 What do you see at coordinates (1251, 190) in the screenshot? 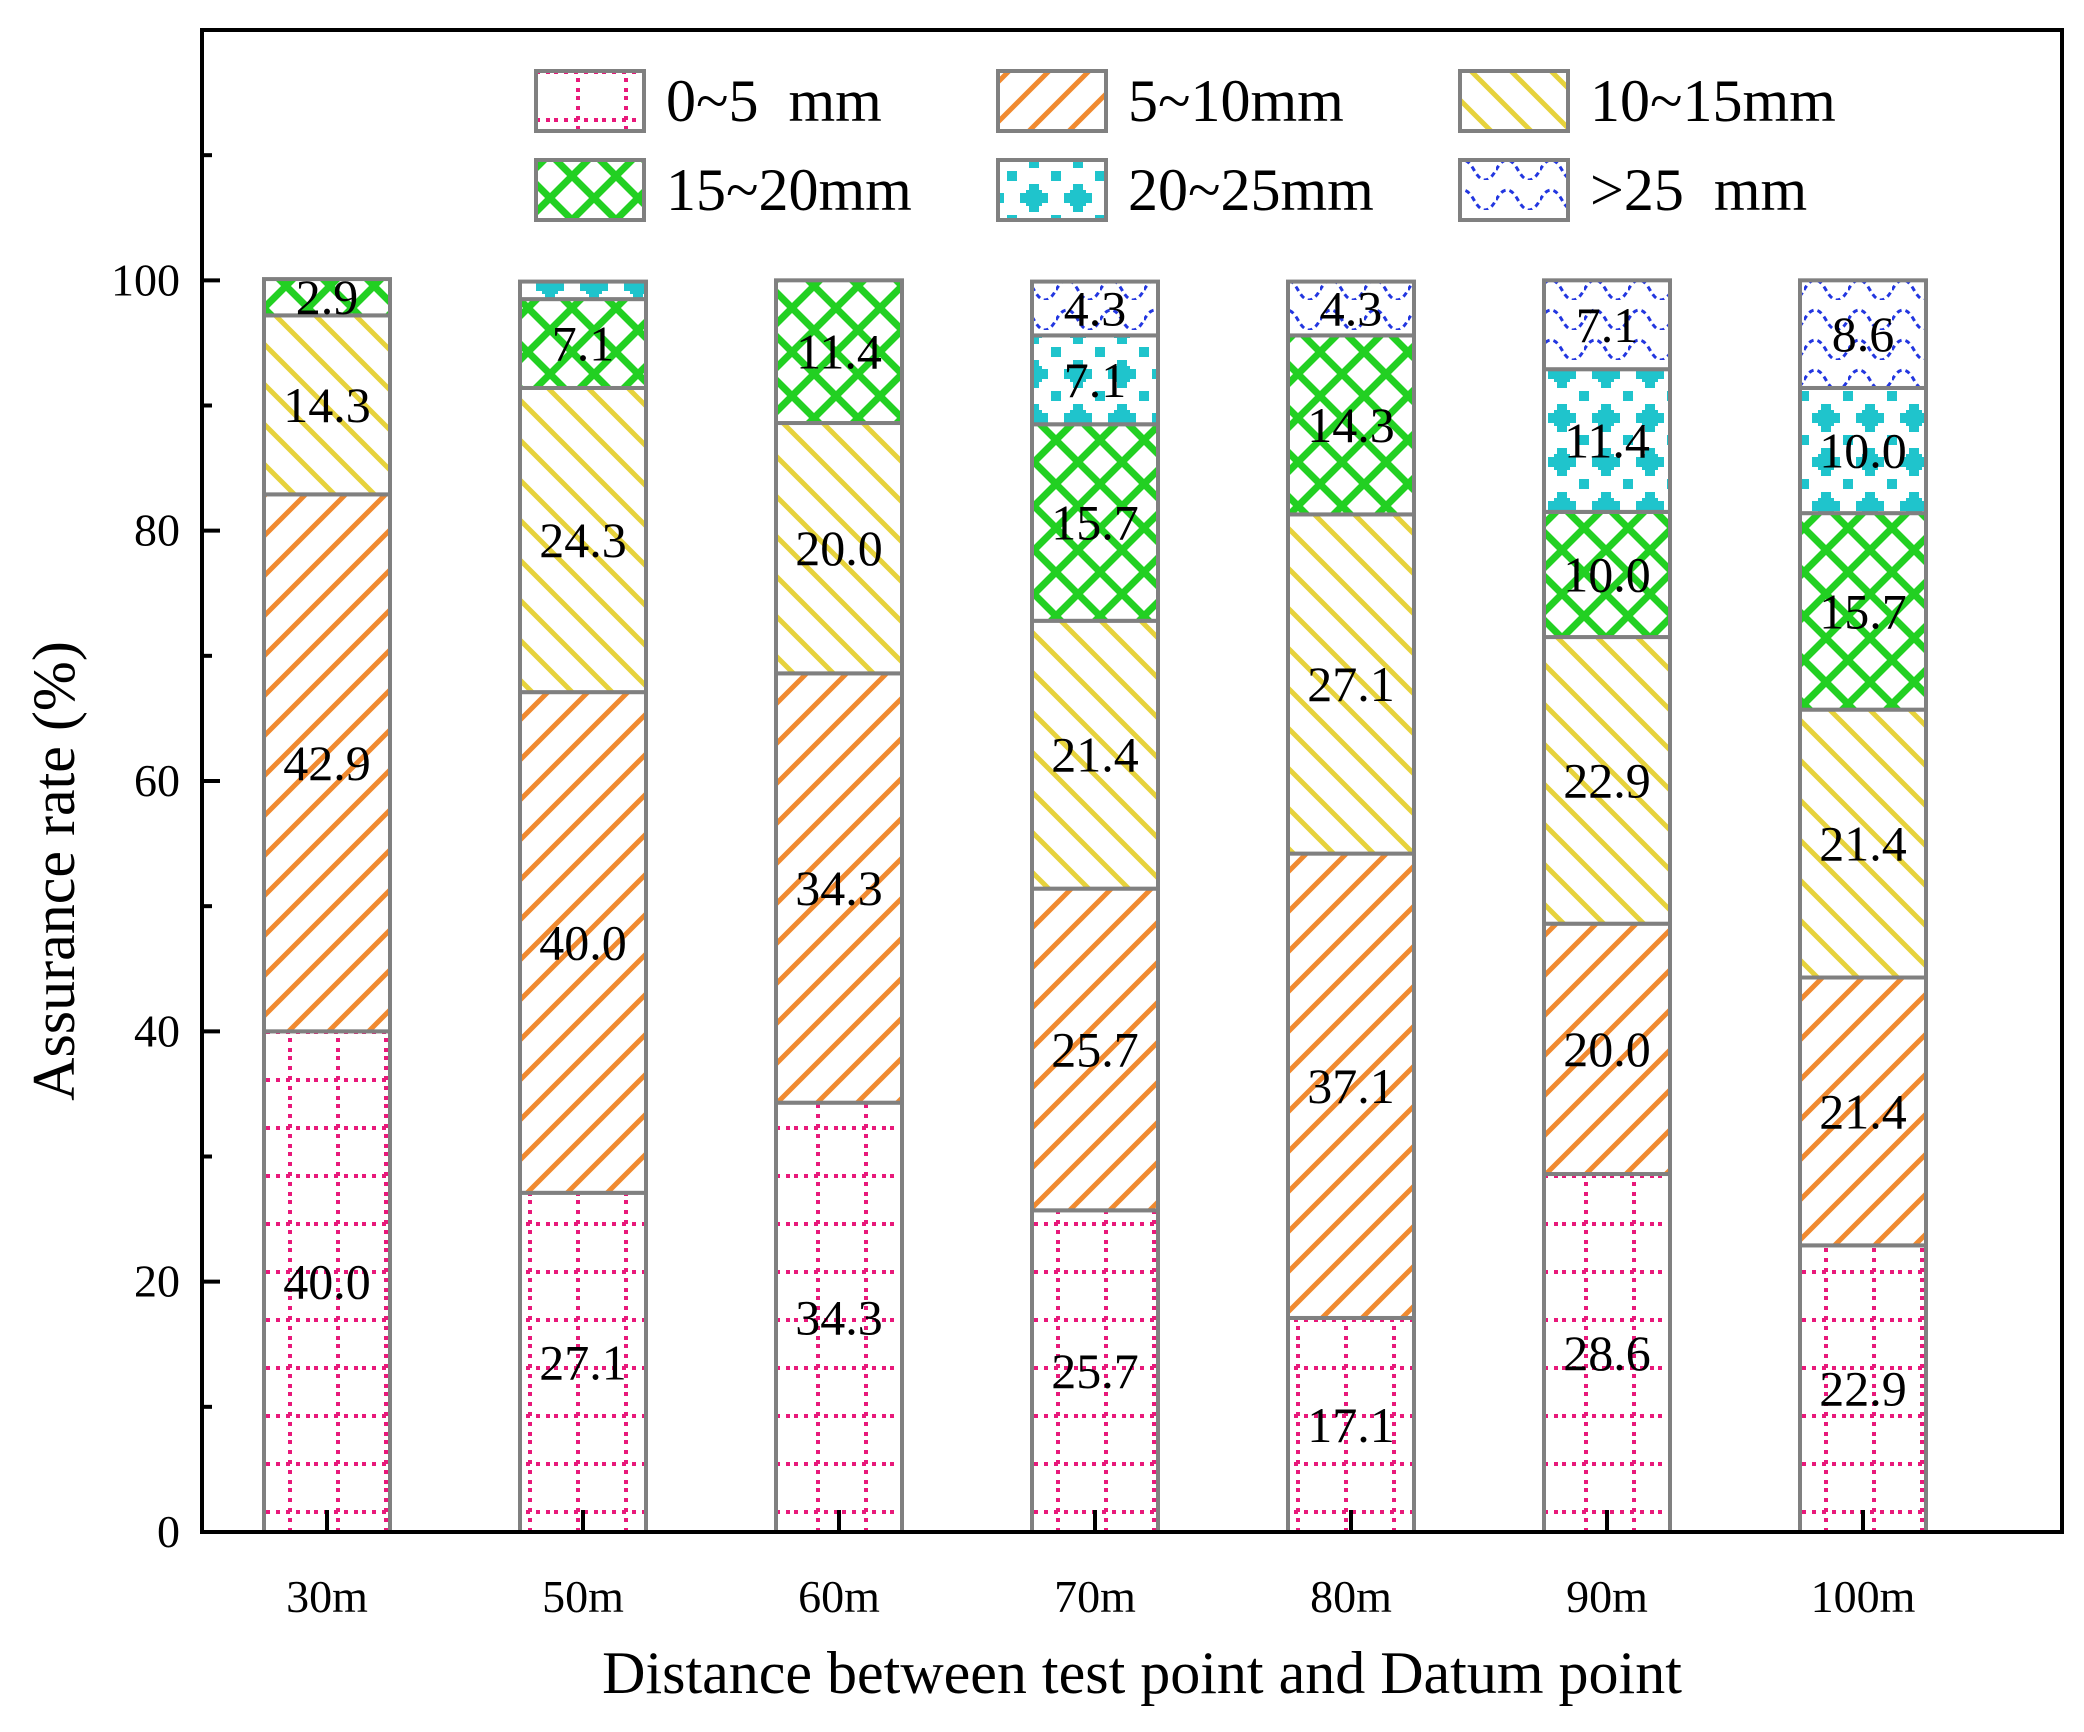
I see `legend-label-20-25mm: 20~25mm` at bounding box center [1251, 190].